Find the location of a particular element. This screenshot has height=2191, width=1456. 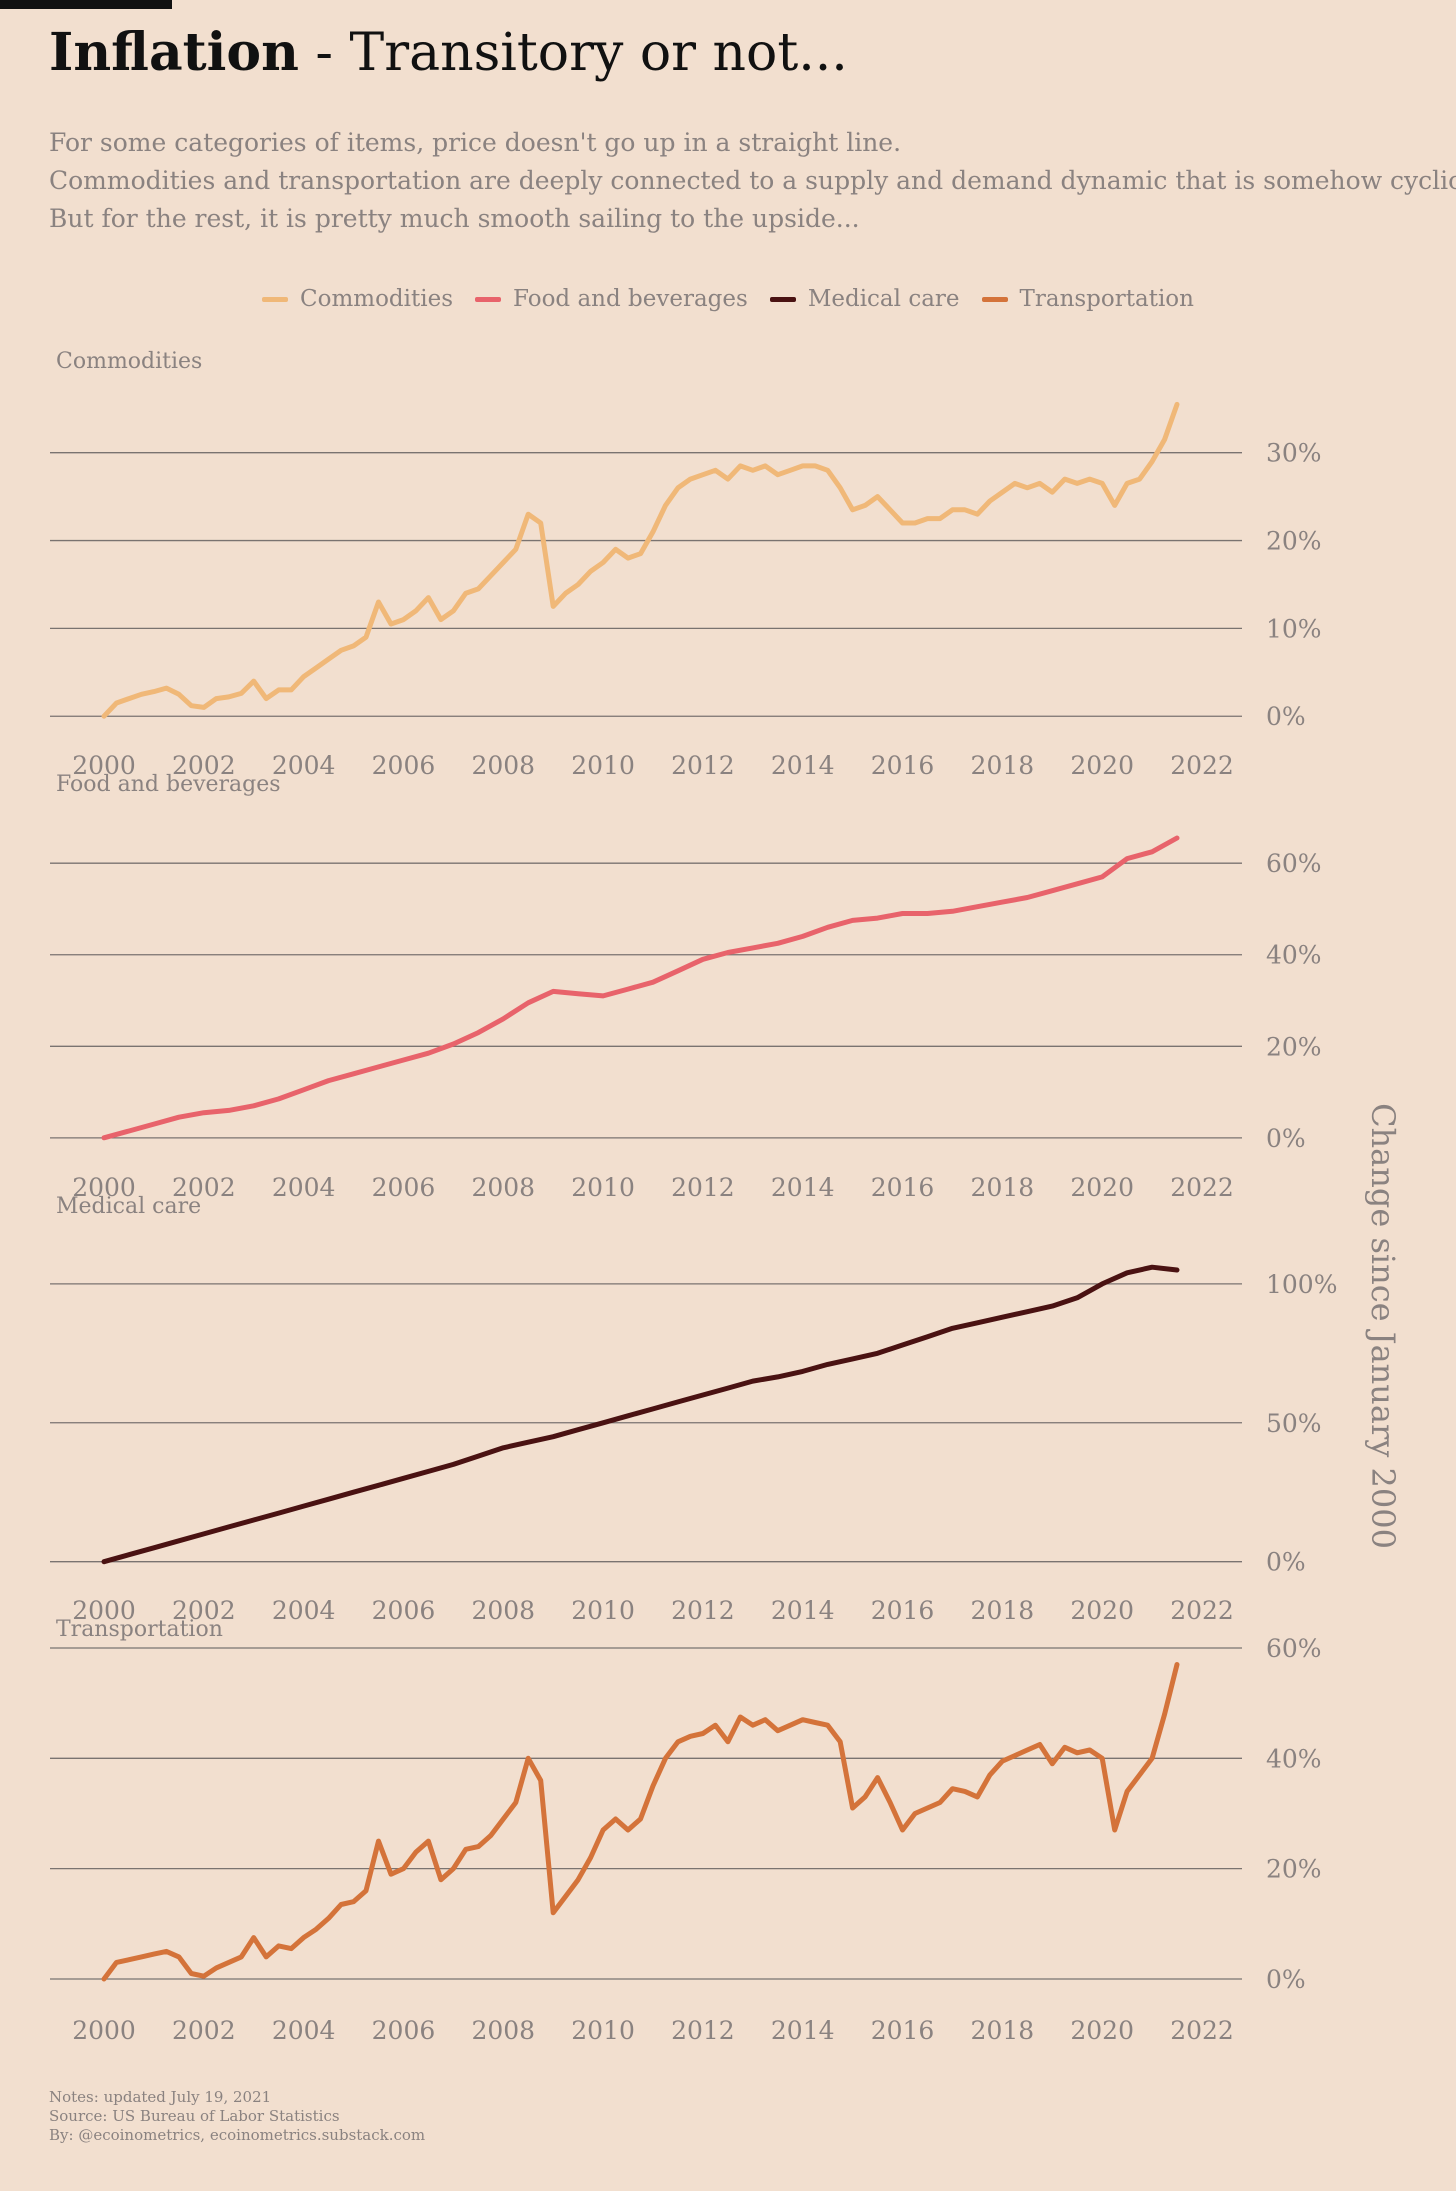

legend-item-food: Food and beverages is located at coordinates (611, 299).